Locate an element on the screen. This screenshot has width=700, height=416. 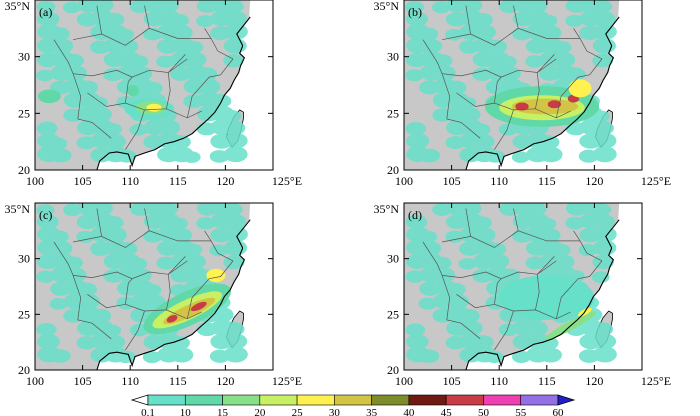
colorbar-label: 30 is located at coordinates (335, 411).